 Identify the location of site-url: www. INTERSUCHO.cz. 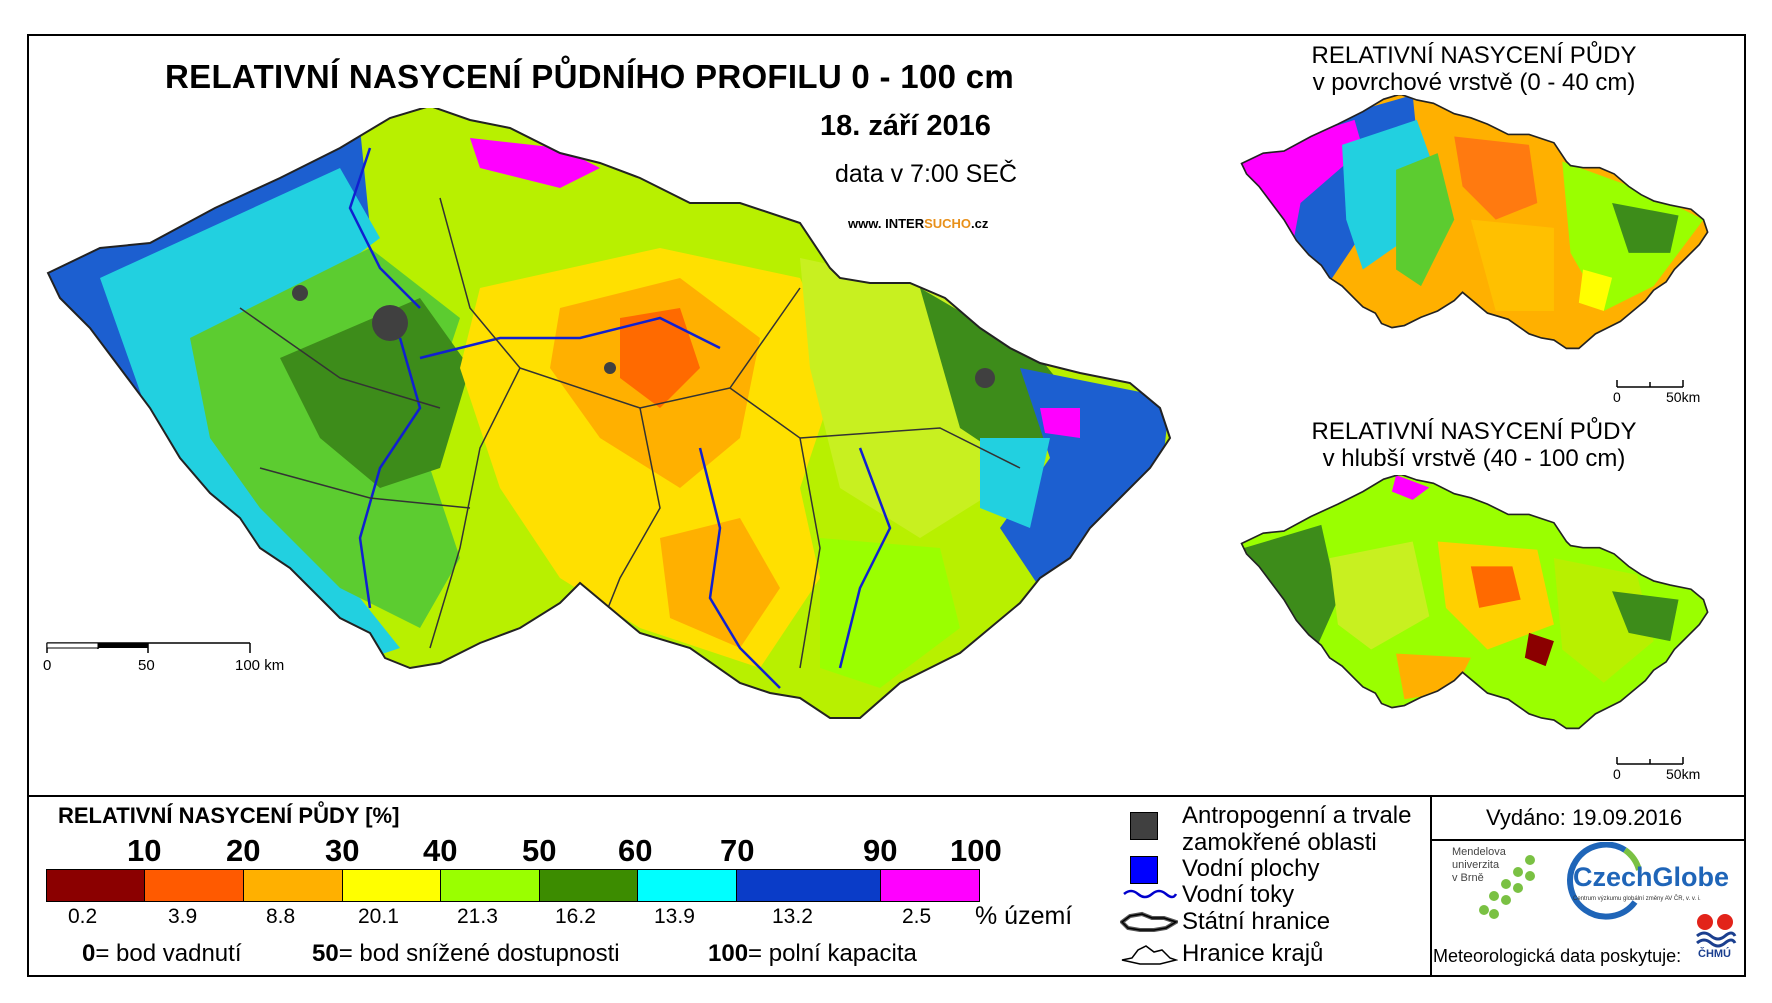
(918, 223).